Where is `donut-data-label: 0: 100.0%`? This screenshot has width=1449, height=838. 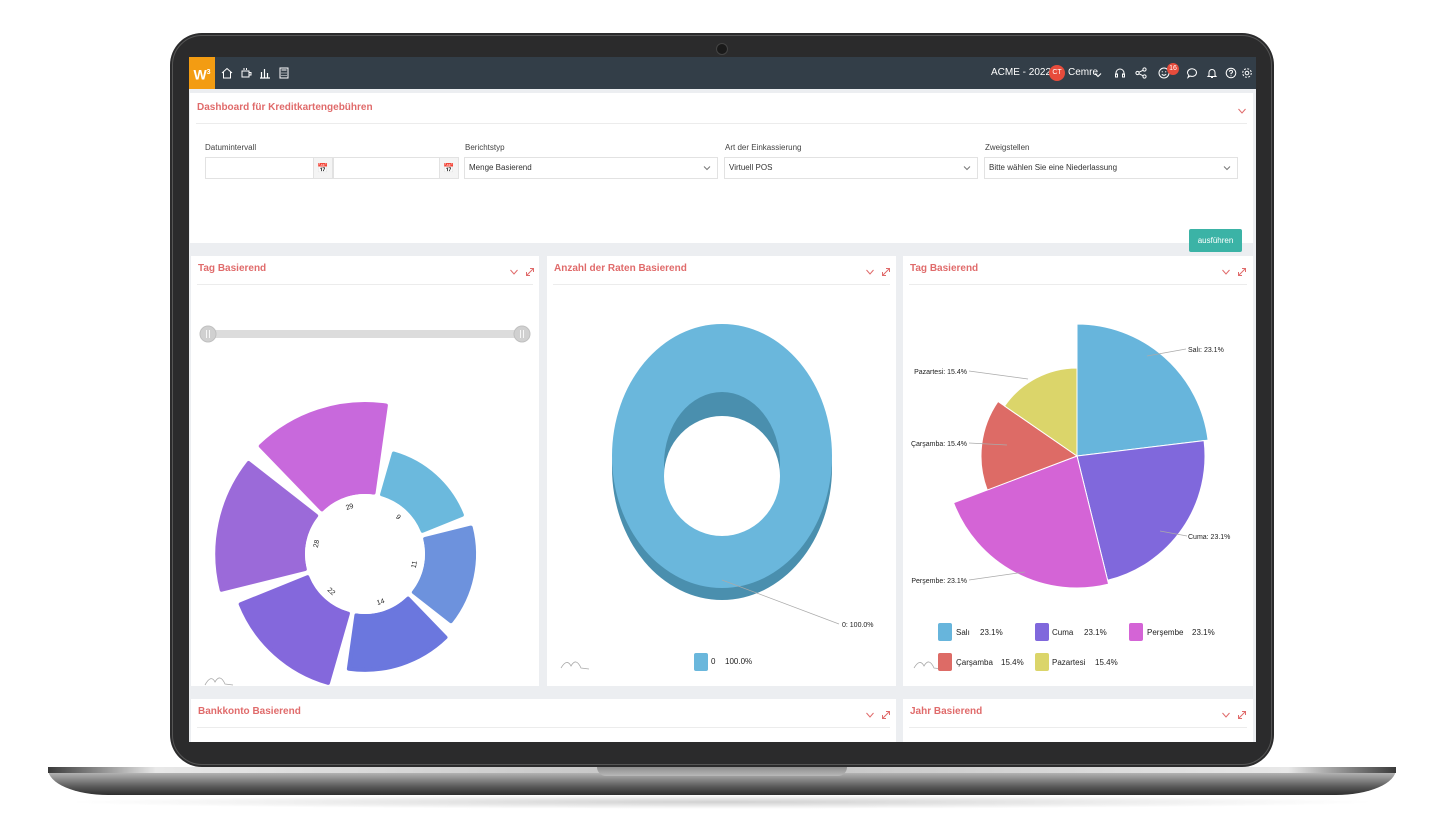 donut-data-label: 0: 100.0% is located at coordinates (858, 625).